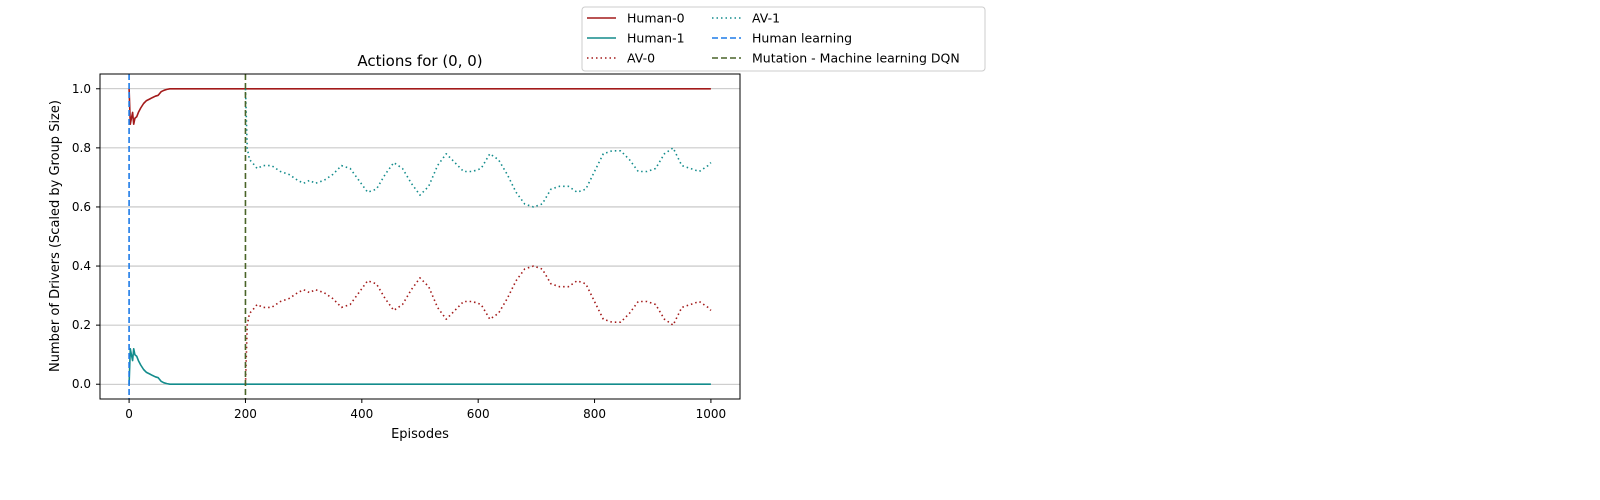 This screenshot has height=500, width=1600. Describe the element at coordinates (81, 207) in the screenshot. I see `y-tick-label: 0.6` at that location.